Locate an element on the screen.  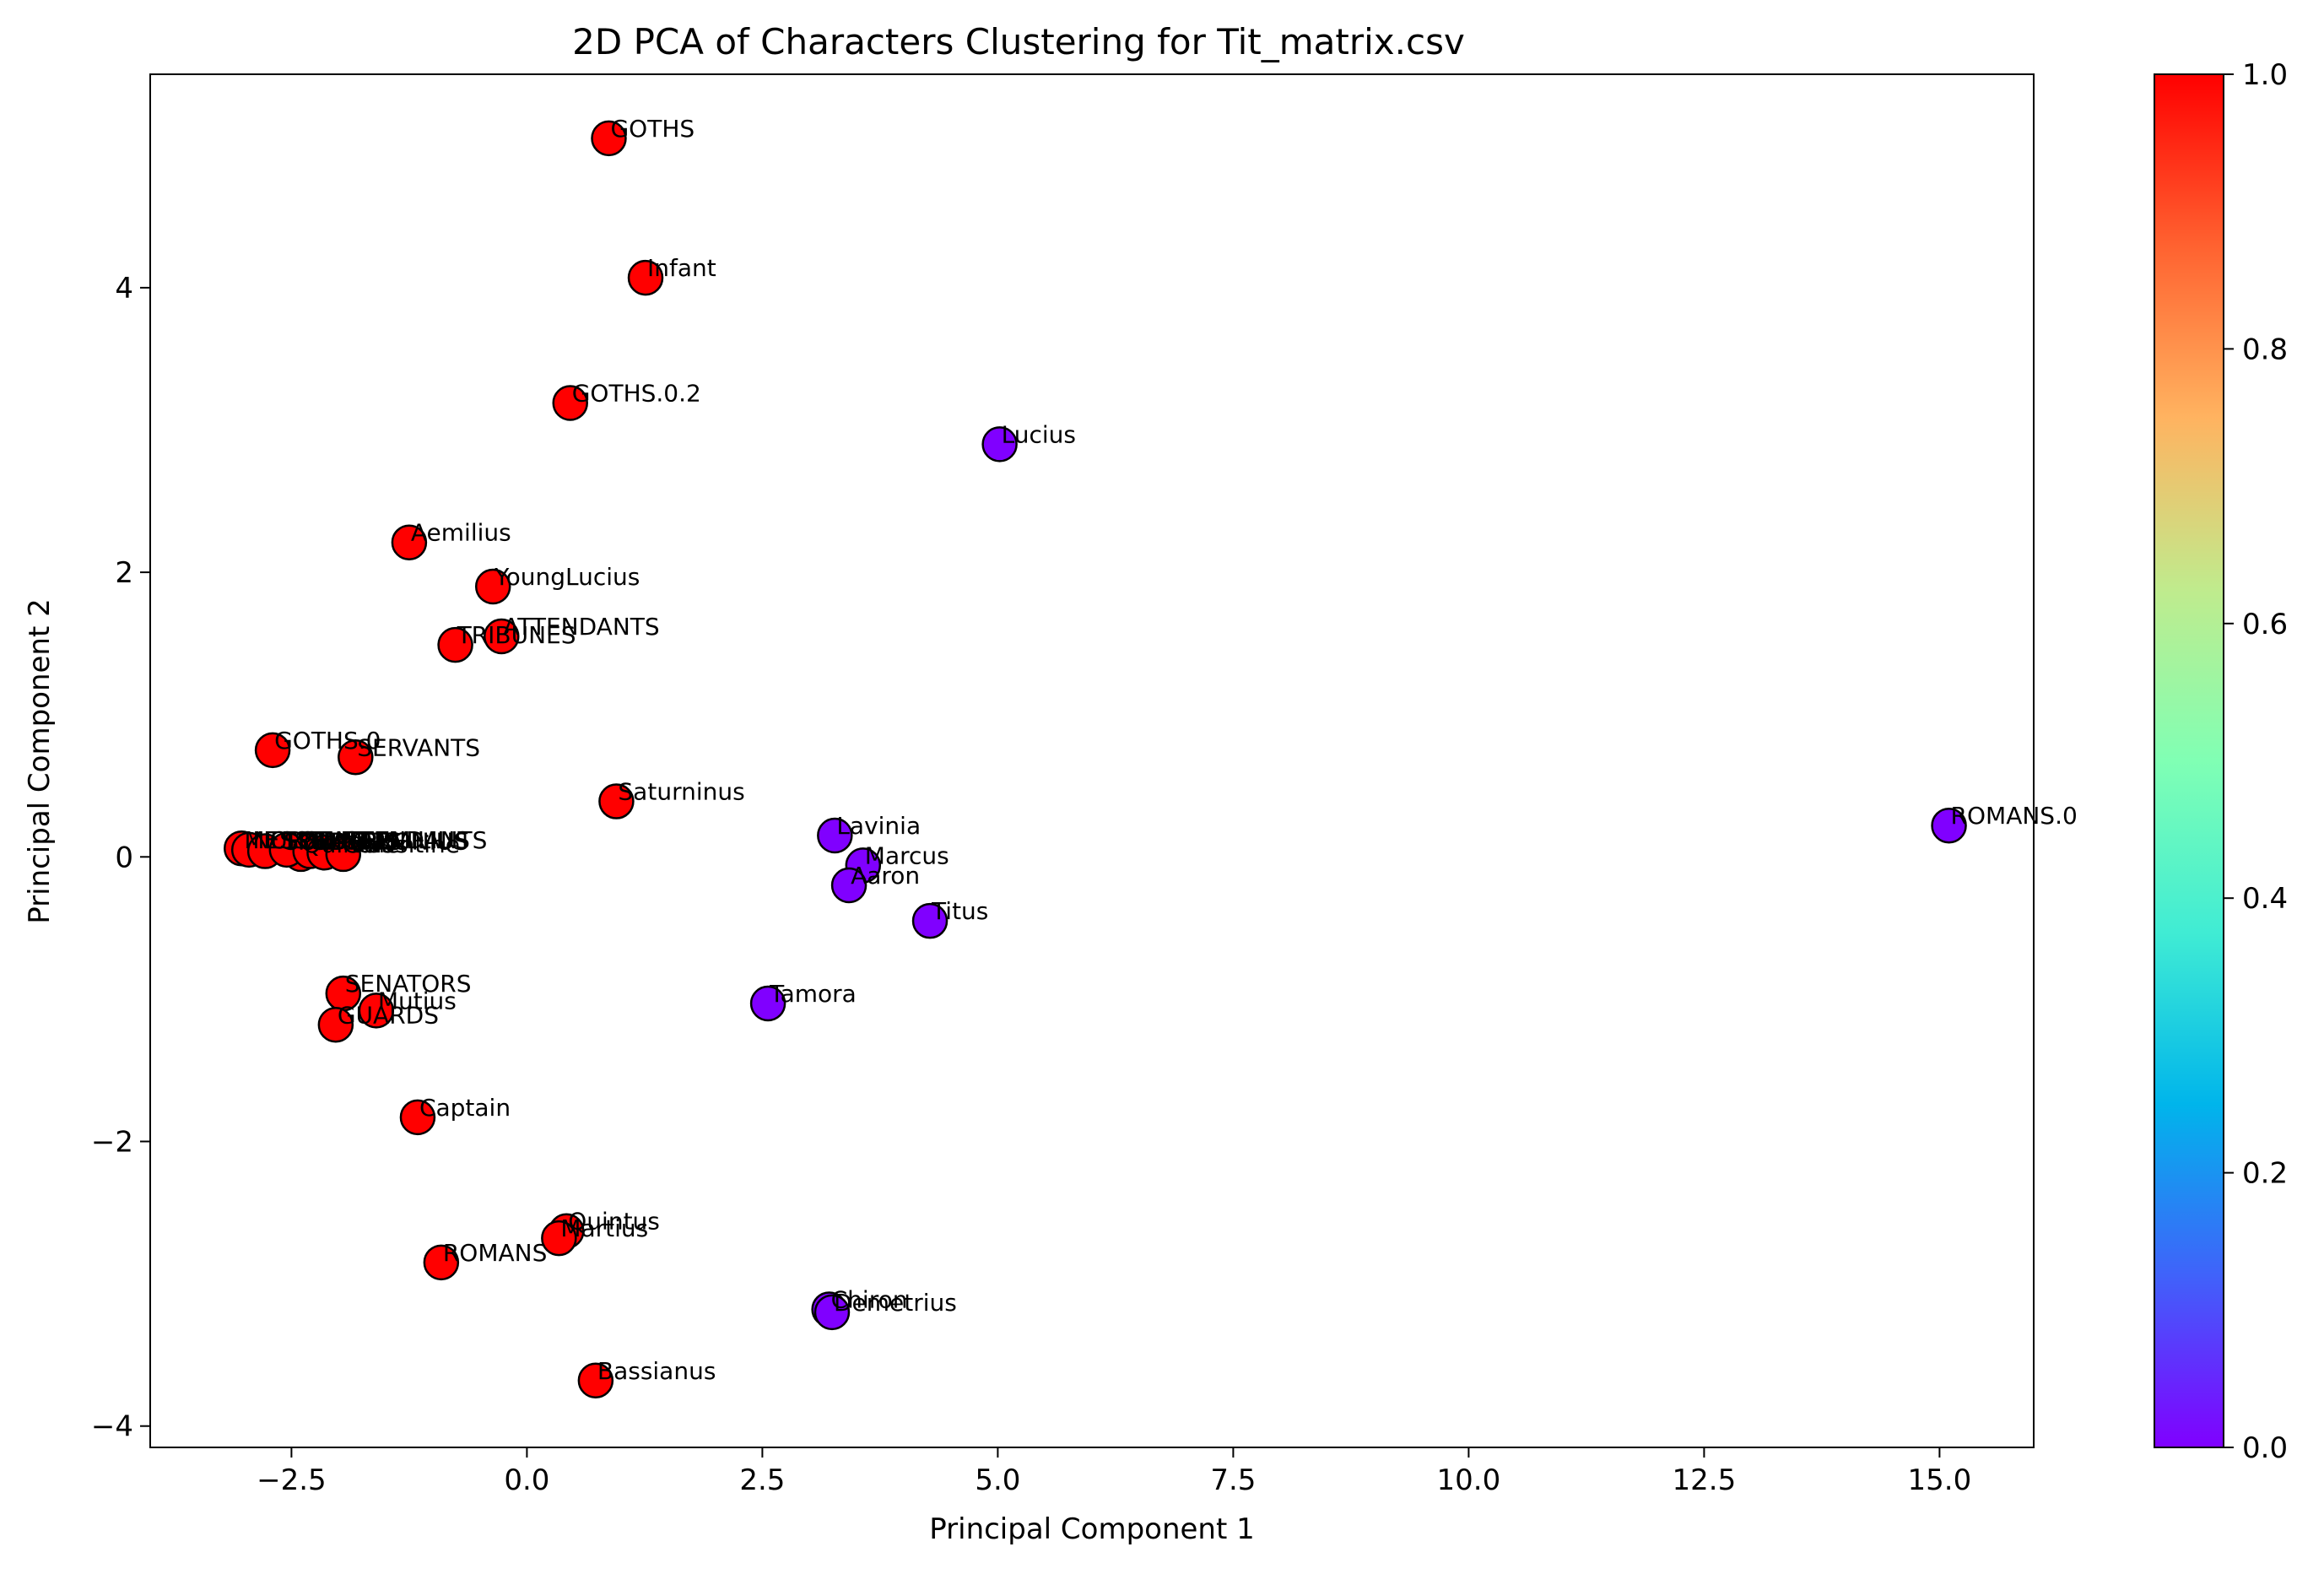
y-axis: −4 −2 0 2 4 is located at coordinates (120, 858).